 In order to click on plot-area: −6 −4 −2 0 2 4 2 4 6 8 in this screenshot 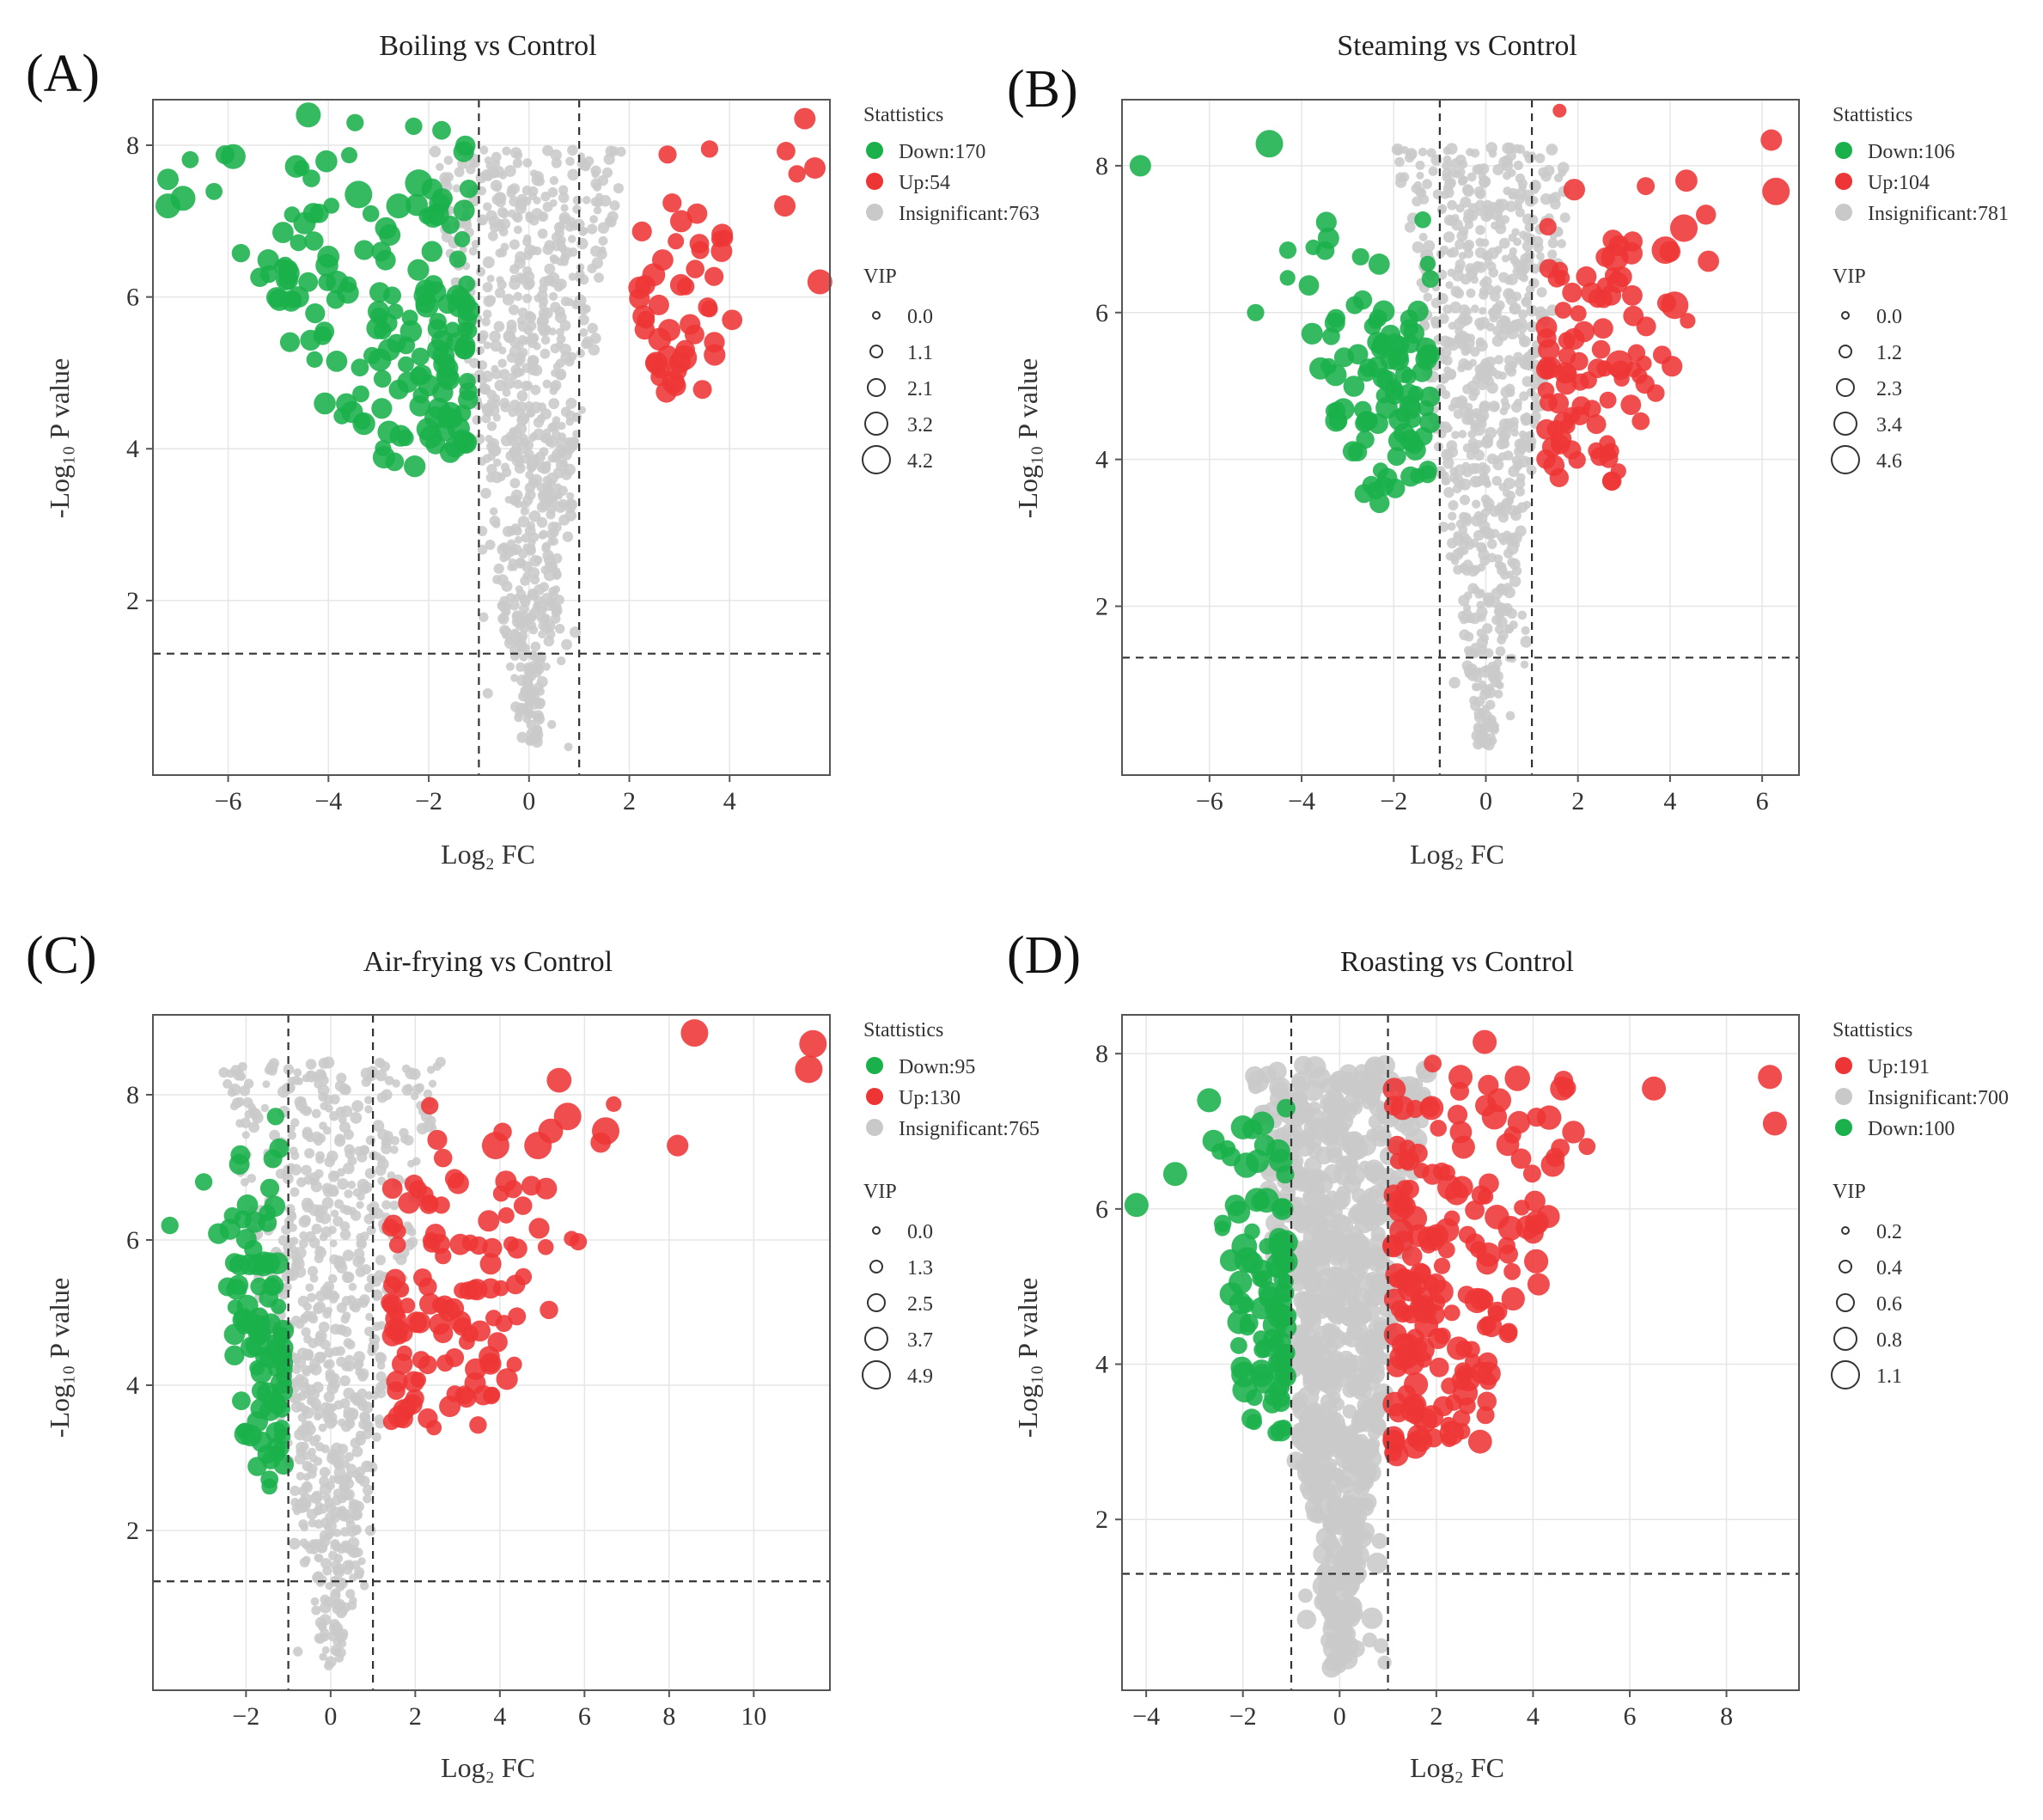, I will do `click(479, 457)`.